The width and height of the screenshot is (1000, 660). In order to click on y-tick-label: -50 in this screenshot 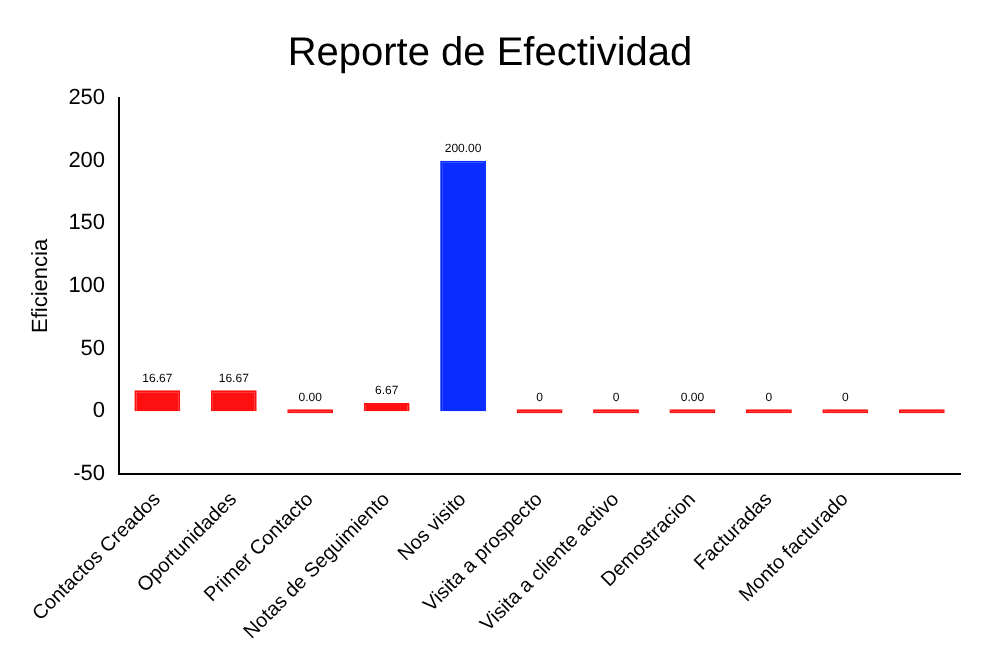, I will do `click(89, 473)`.